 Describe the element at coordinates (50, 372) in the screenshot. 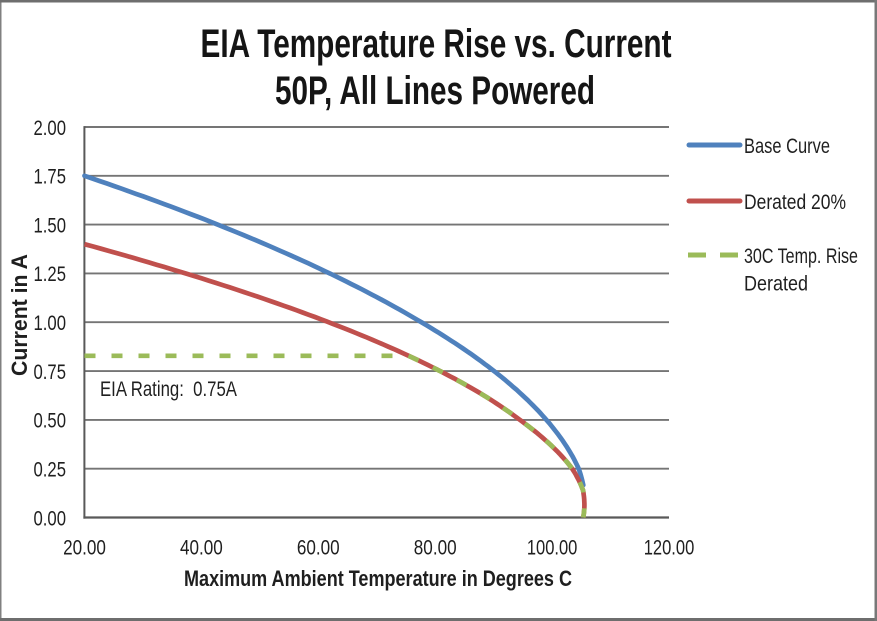

I see `svg-text: 0.75` at that location.